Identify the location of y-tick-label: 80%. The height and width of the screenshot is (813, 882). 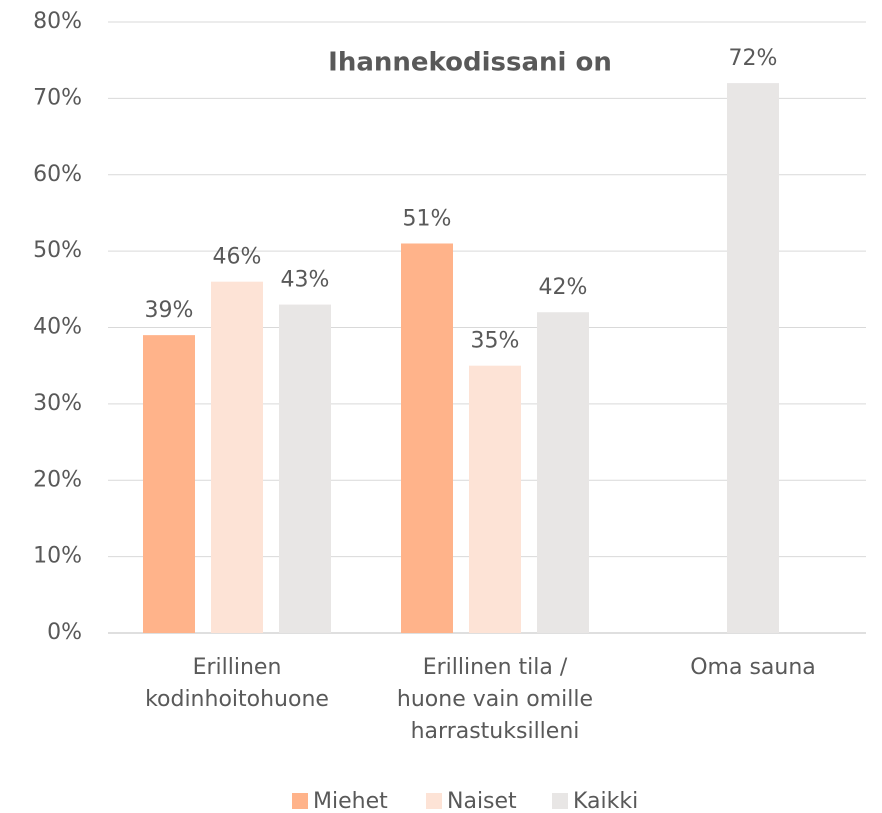
(57, 21).